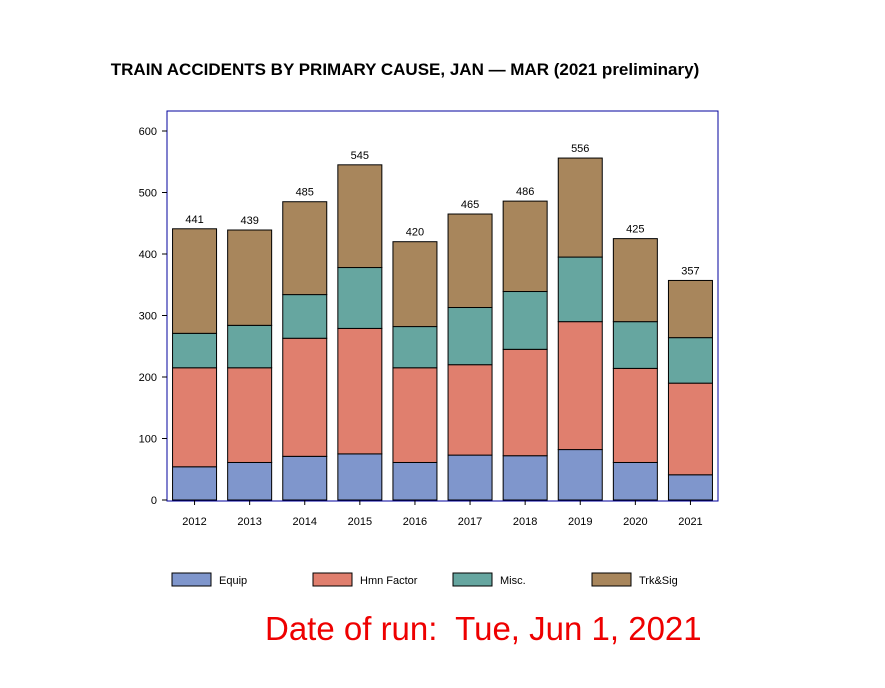  Describe the element at coordinates (415, 233) in the screenshot. I see `bar-total-label: 420` at that location.